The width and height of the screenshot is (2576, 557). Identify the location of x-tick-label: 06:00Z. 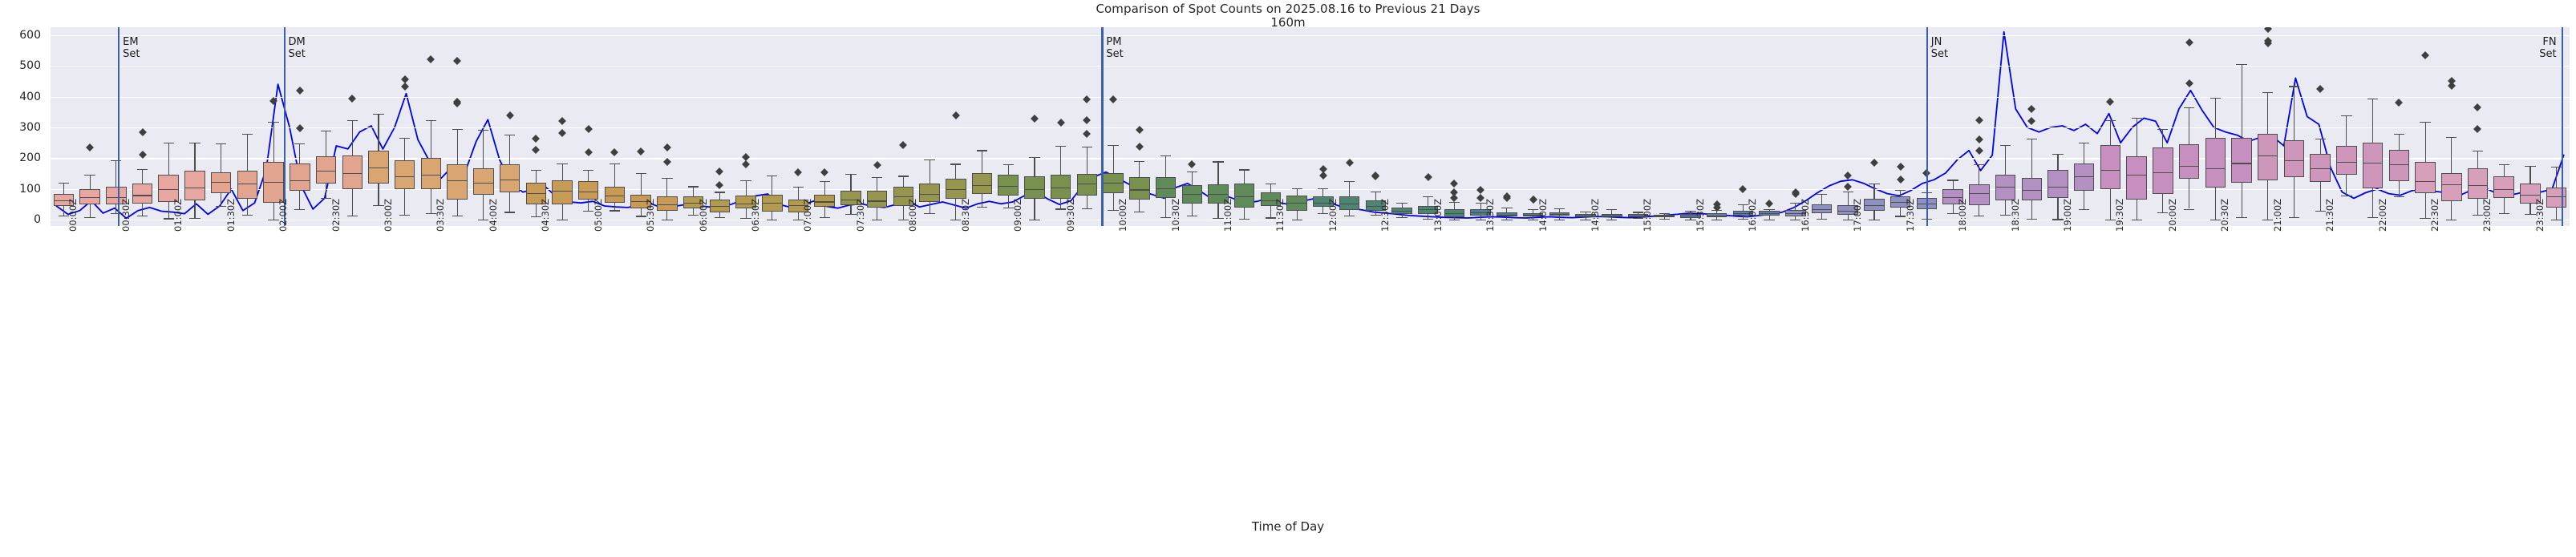
(703, 215).